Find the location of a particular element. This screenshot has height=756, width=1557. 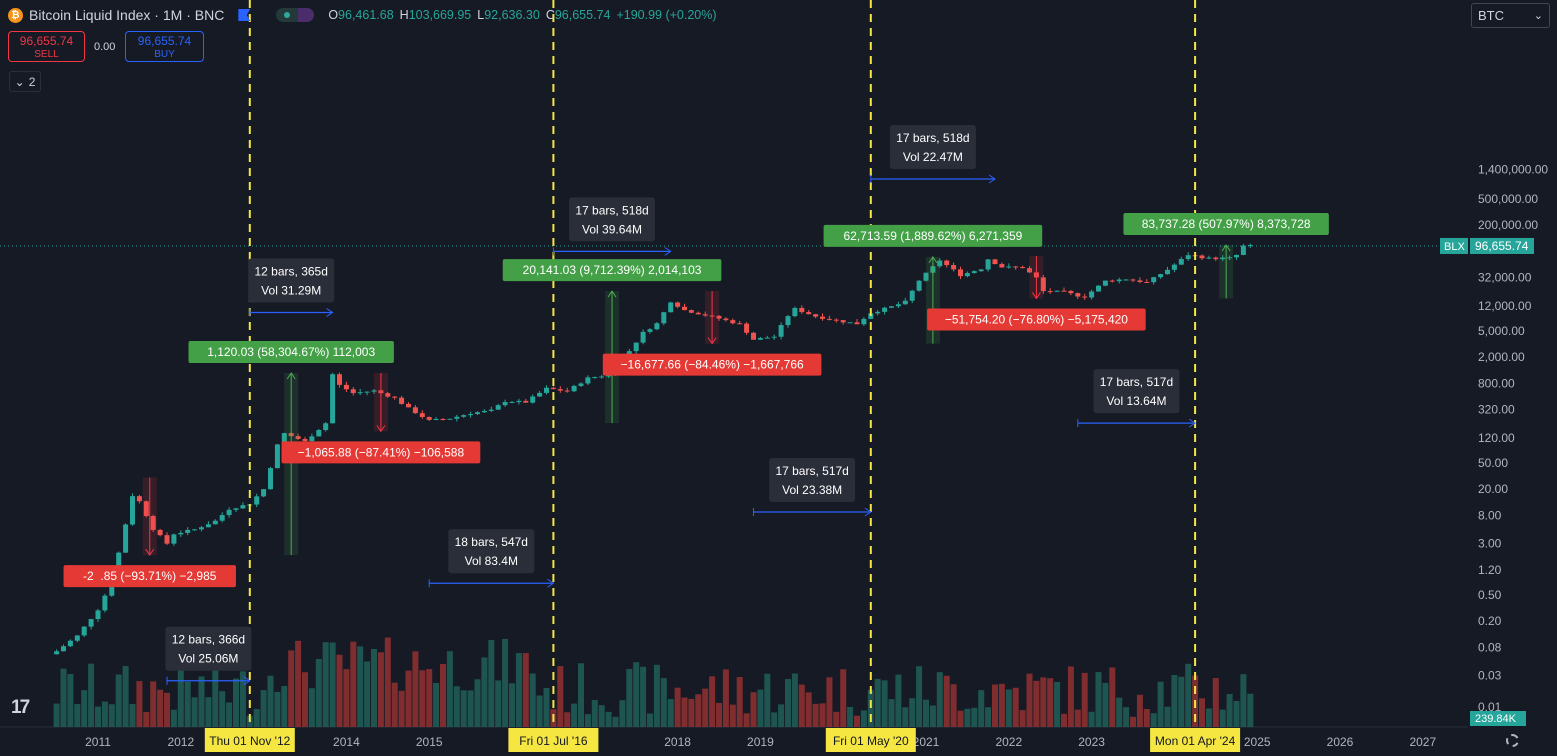

visibility-toggle is located at coordinates (295, 15).